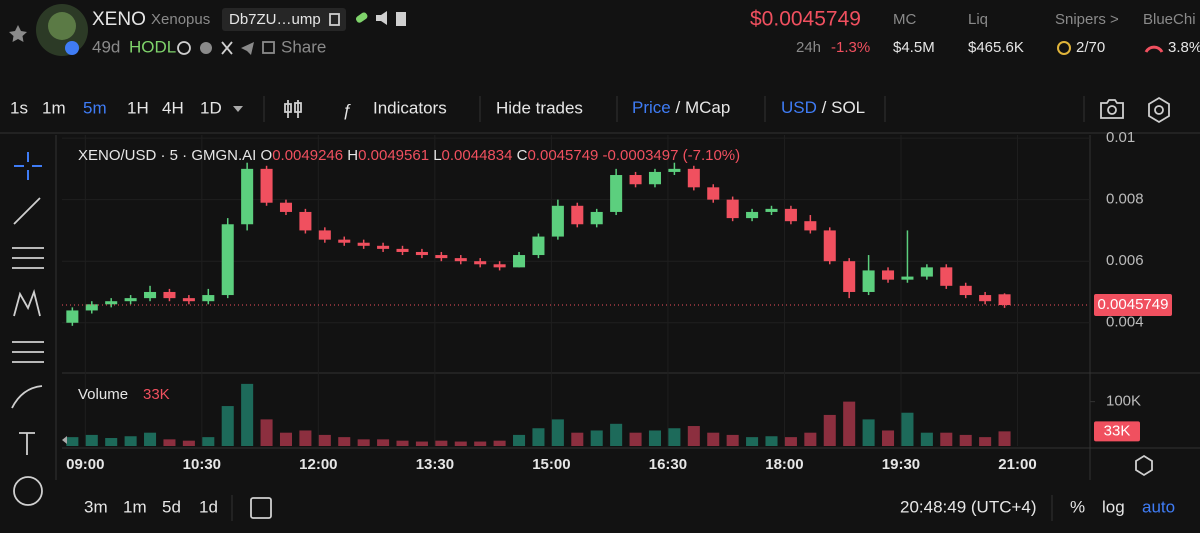 The height and width of the screenshot is (533, 1200). I want to click on pill-icon, so click(361, 17).